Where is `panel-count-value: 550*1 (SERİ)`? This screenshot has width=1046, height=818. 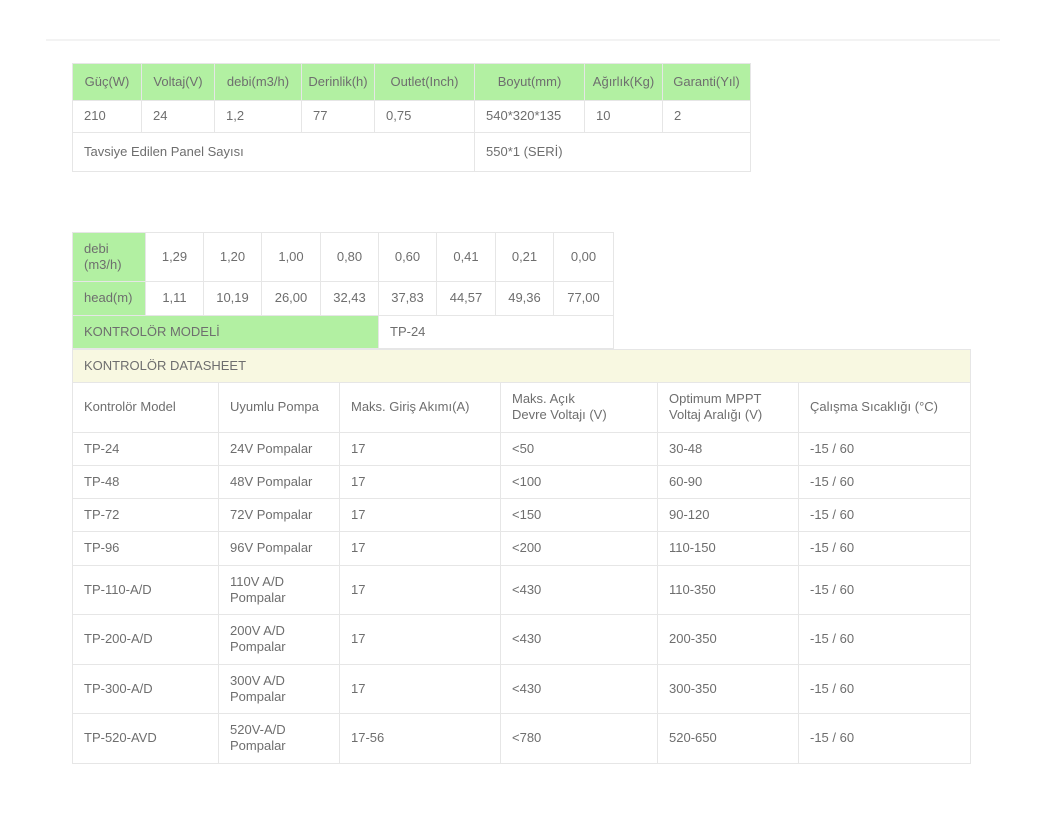 panel-count-value: 550*1 (SERİ) is located at coordinates (612, 151).